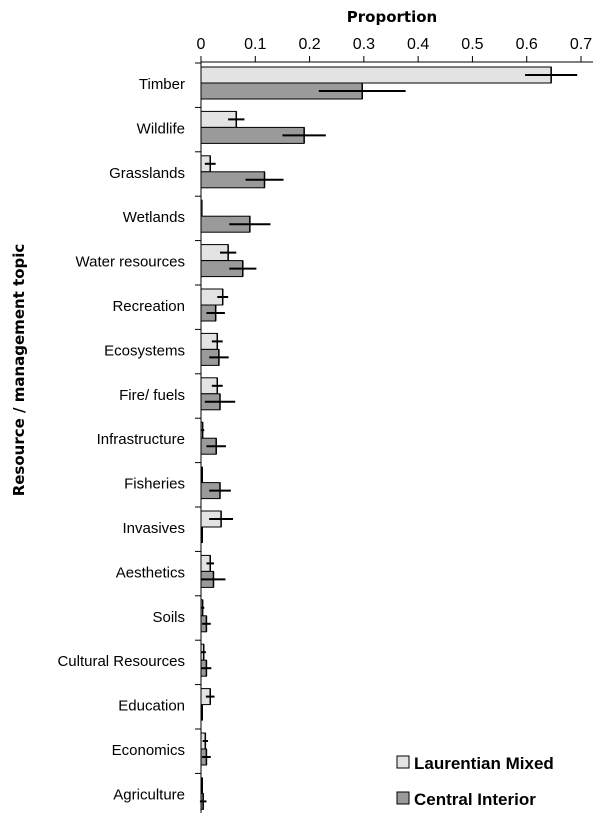 This screenshot has width=612, height=813. I want to click on category-label-invasives: Invasives, so click(153, 528).